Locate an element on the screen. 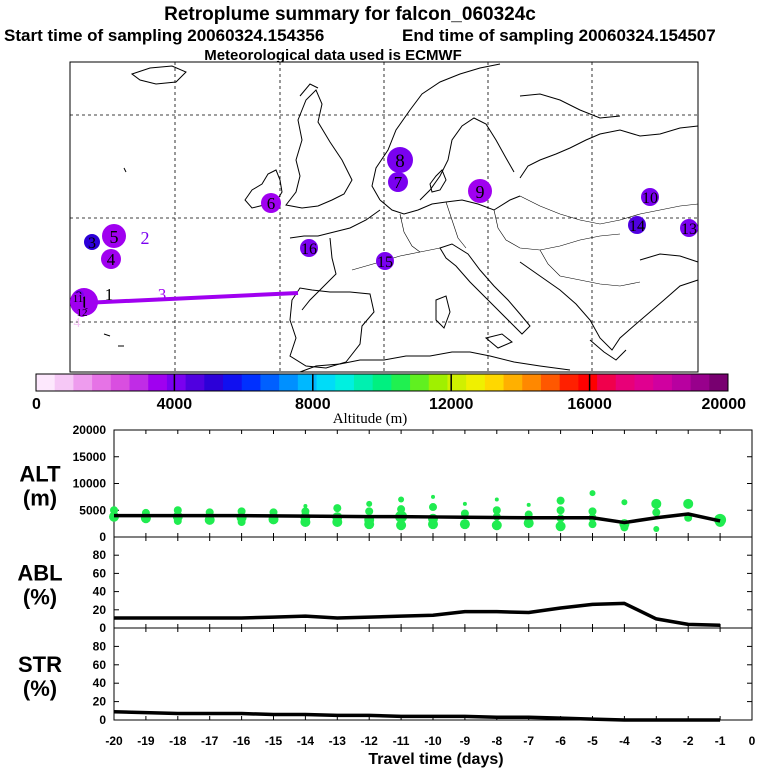  abl-series-line is located at coordinates (417, 614).